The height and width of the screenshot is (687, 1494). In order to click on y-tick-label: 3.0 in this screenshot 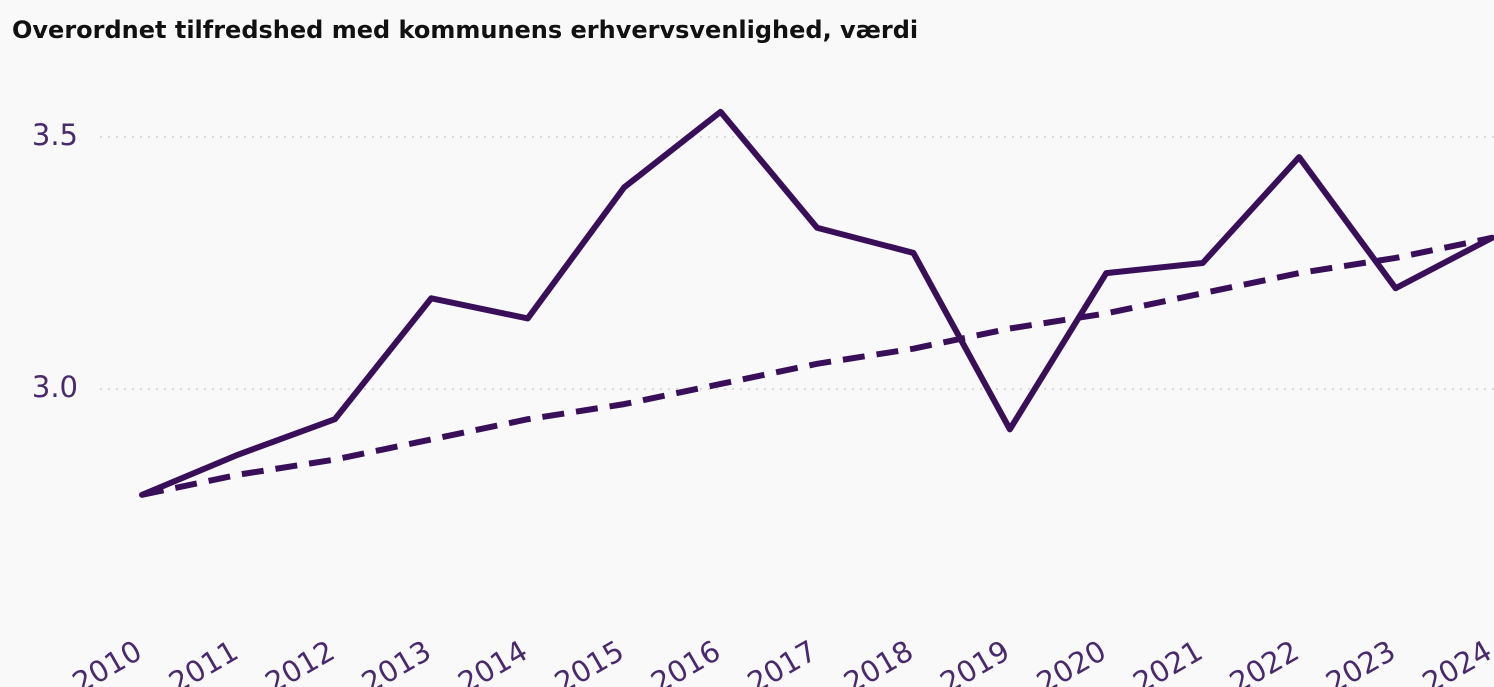, I will do `click(55, 387)`.